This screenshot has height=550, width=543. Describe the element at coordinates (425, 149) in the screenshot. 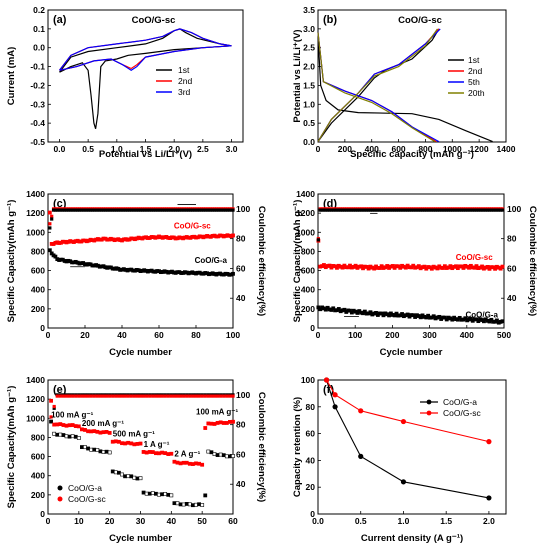

I see `x-tick-label: 800` at that location.